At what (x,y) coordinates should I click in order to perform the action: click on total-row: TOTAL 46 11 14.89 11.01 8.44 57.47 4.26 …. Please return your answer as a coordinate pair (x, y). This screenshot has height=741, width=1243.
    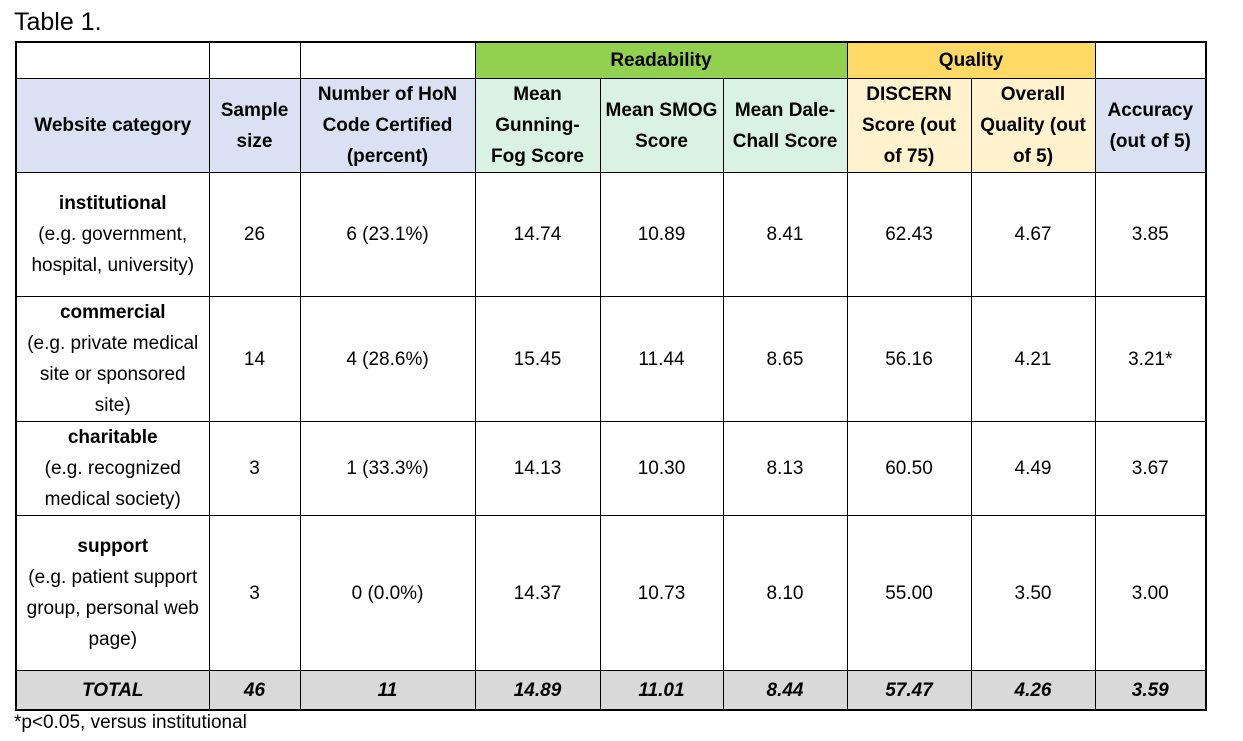
    Looking at the image, I should click on (611, 690).